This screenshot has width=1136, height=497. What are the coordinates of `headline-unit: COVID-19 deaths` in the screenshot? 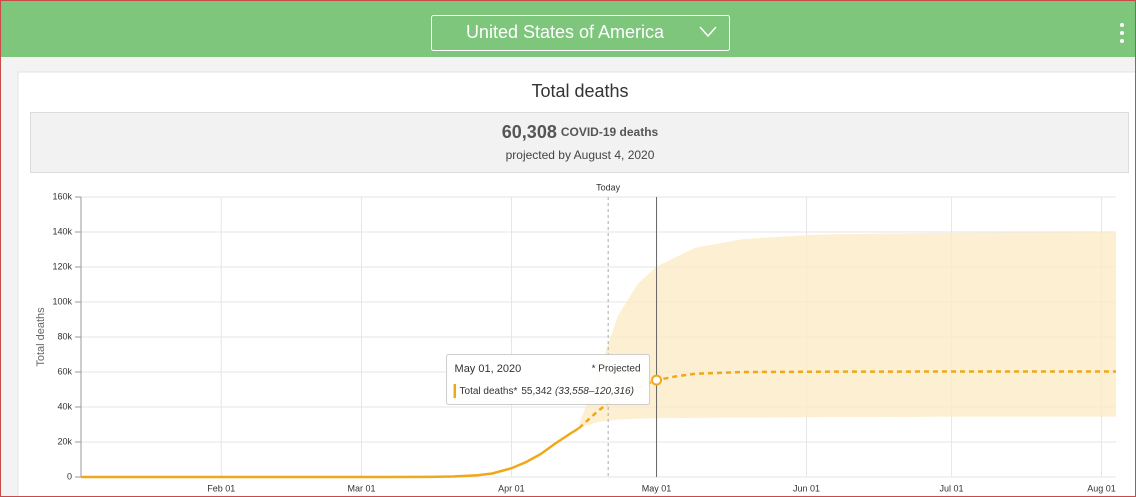 It's located at (610, 132).